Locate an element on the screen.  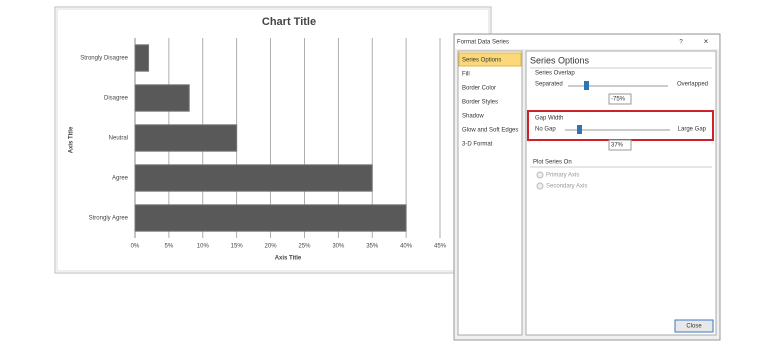
x-tick-label: 25% is located at coordinates (304, 247).